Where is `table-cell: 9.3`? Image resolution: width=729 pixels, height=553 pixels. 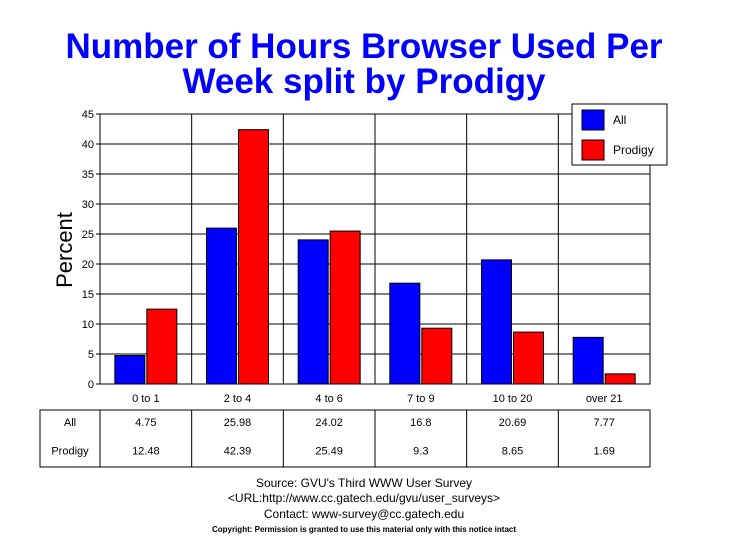 table-cell: 9.3 is located at coordinates (420, 452).